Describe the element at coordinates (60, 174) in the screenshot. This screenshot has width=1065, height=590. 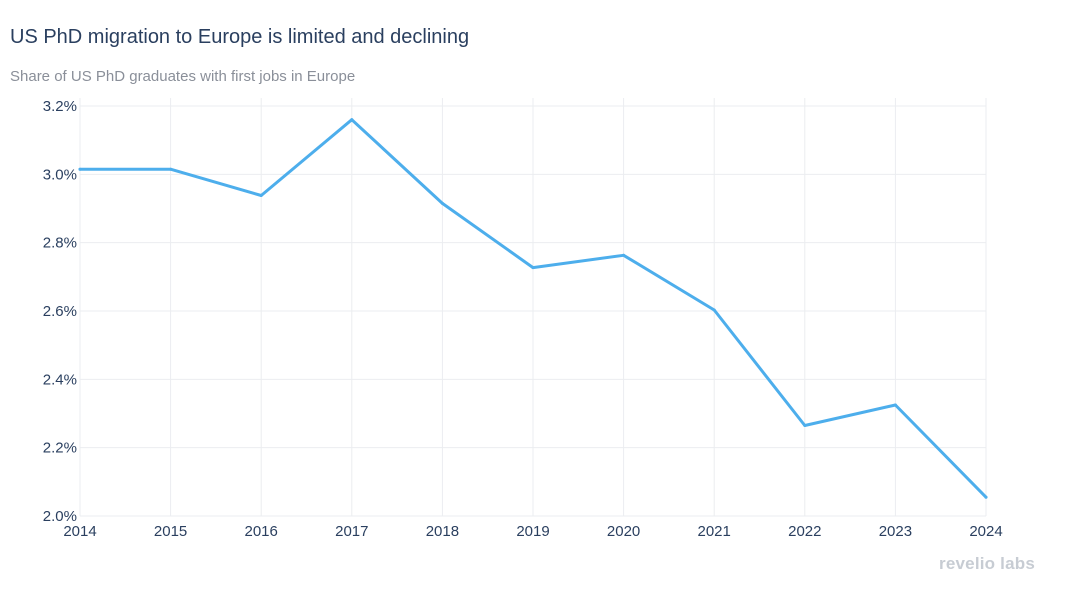
I see `y-tick-label: 3.0%` at that location.